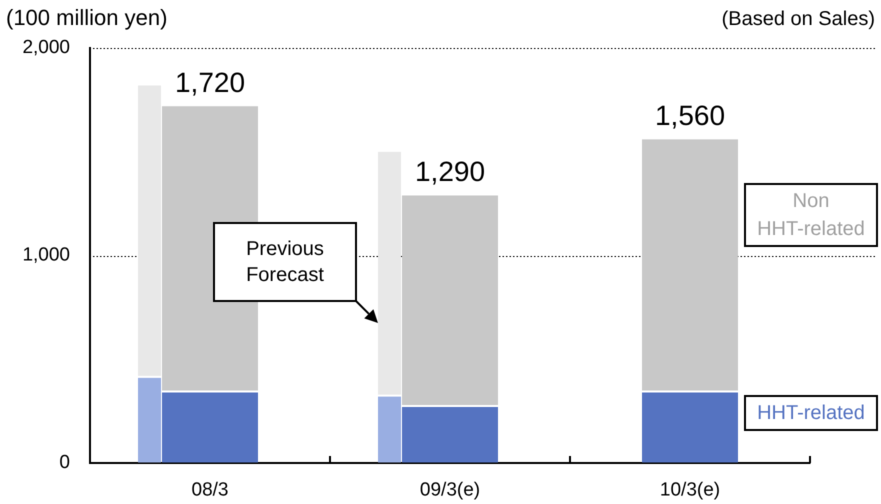 Image resolution: width=881 pixels, height=504 pixels. I want to click on annotation: Previous Forecast, so click(285, 262).